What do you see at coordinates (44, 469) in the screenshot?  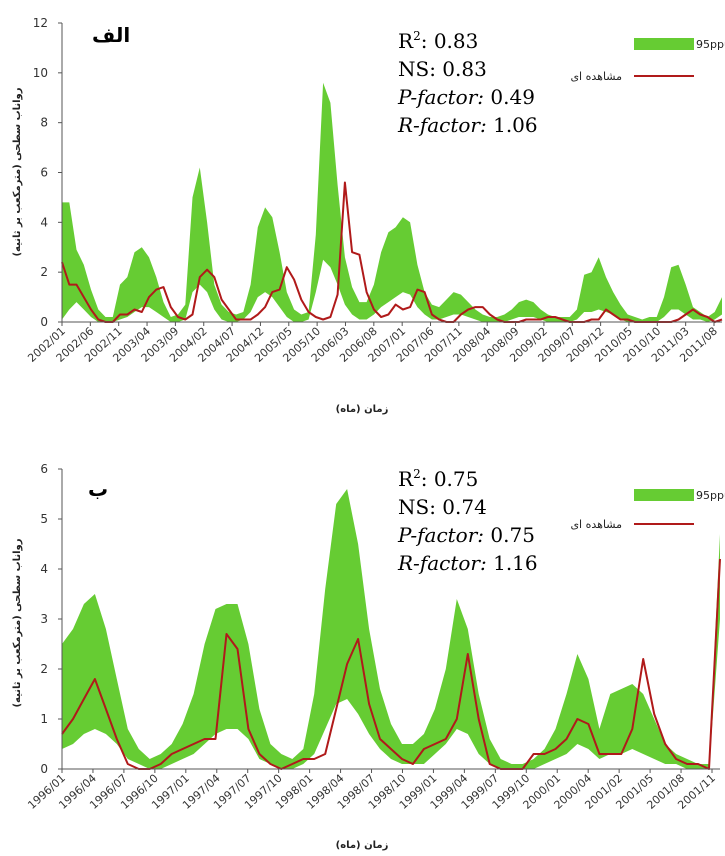 I see `y-tick-label-b: 6` at bounding box center [44, 469].